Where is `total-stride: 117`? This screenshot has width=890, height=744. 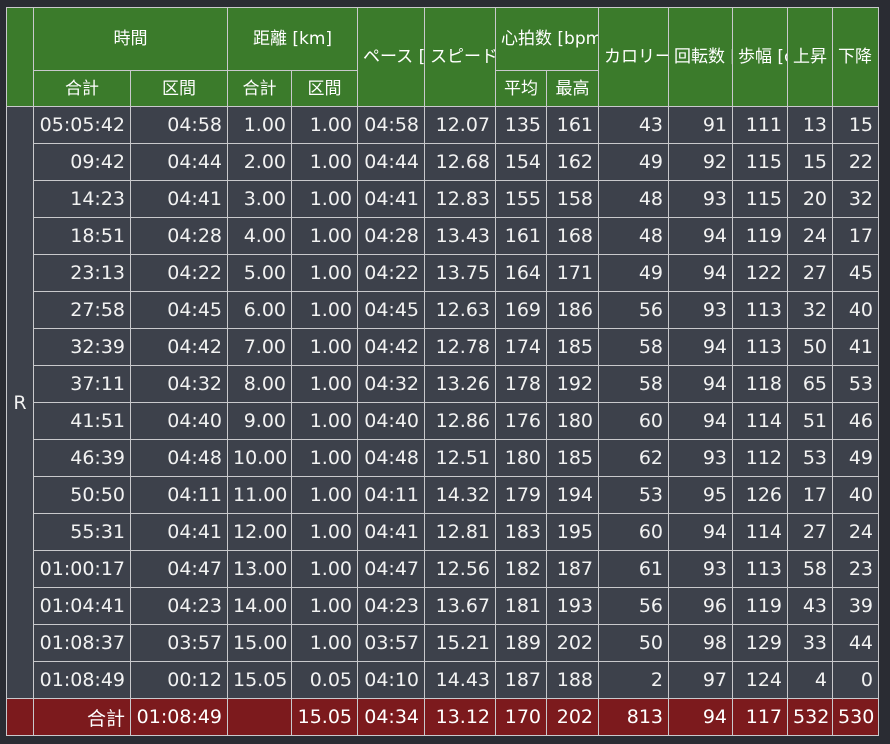
total-stride: 117 is located at coordinates (760, 717).